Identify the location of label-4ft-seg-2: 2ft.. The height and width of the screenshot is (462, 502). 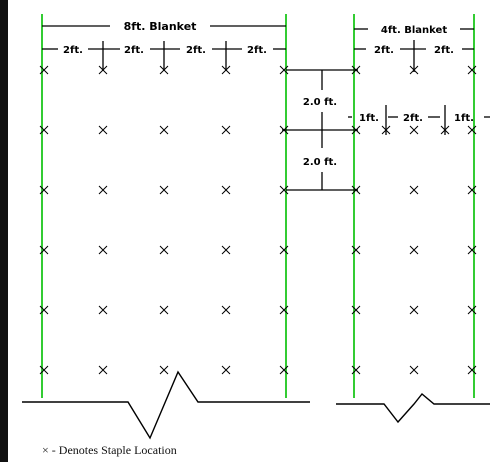
(444, 50).